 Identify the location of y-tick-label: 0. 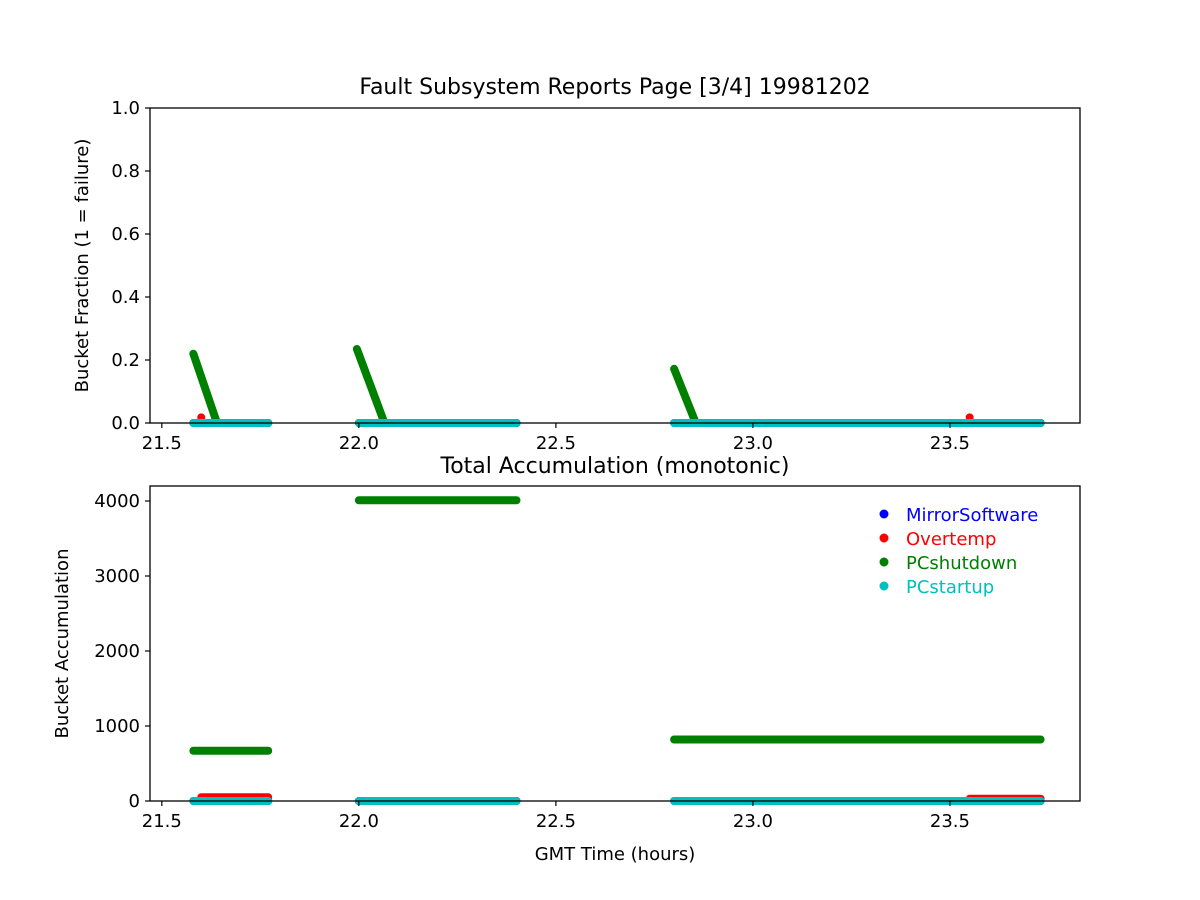
(134, 801).